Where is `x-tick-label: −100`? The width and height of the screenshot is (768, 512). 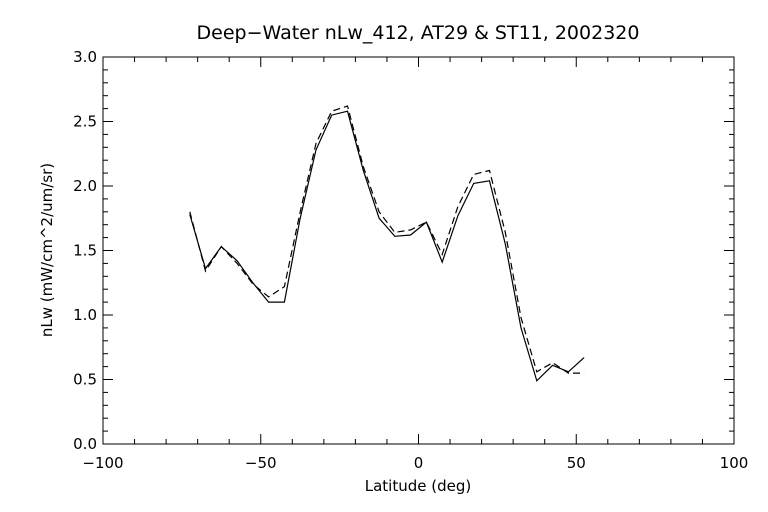
x-tick-label: −100 is located at coordinates (102, 463).